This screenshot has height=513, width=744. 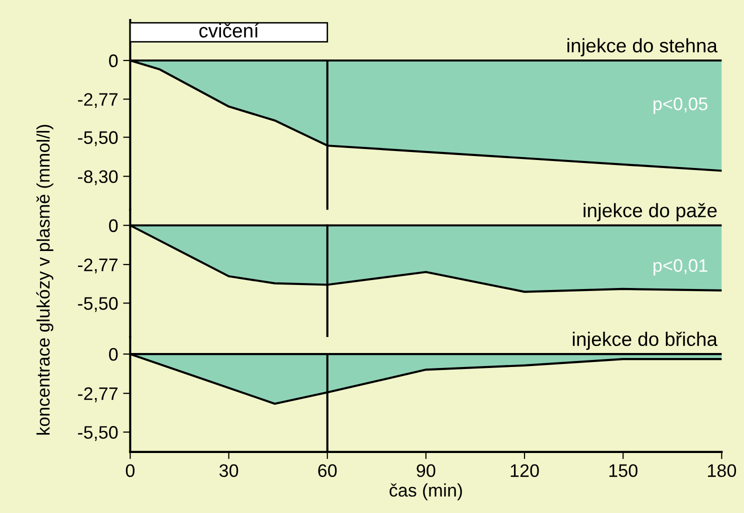 I want to click on y-axis-title: koncentrace glukózy v plasmě (mmol/l), so click(x=45, y=279).